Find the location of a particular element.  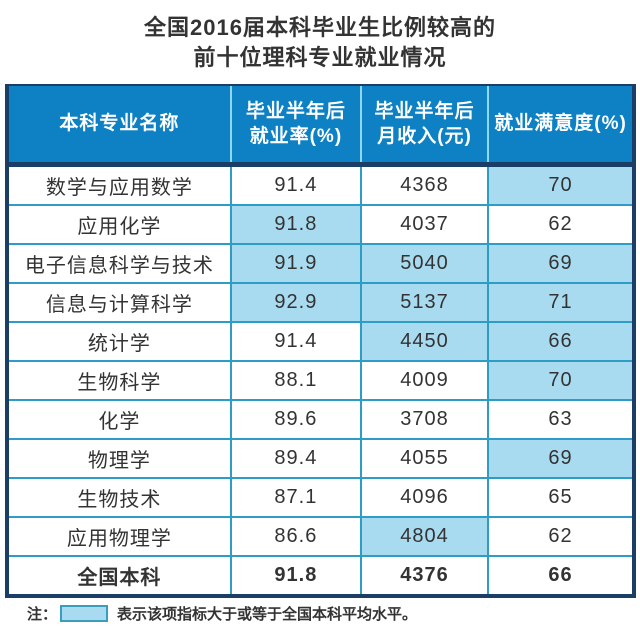

column-header-line: 就业率(%) is located at coordinates (296, 136).